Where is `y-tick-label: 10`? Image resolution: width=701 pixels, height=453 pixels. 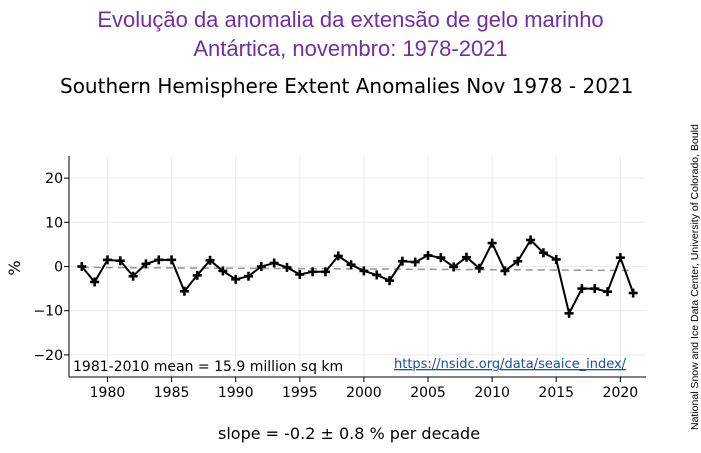
y-tick-label: 10 is located at coordinates (54, 223).